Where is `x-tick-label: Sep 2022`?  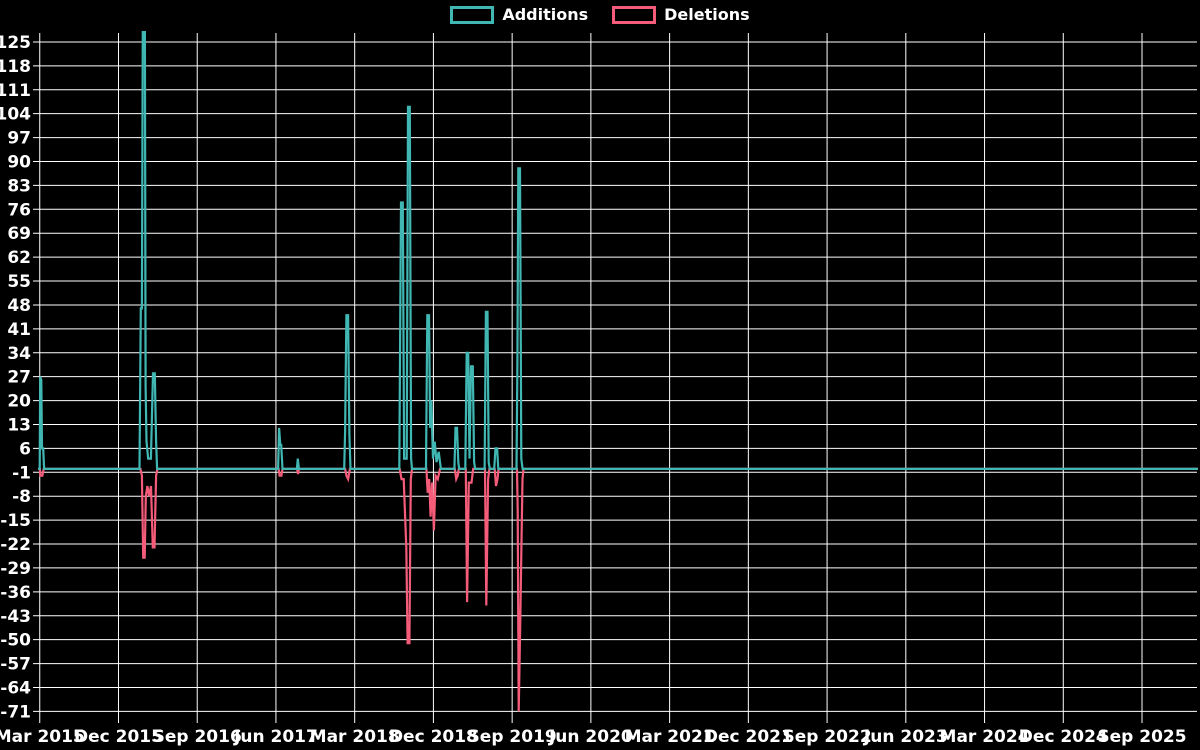
x-tick-label: Sep 2022 is located at coordinates (826, 737).